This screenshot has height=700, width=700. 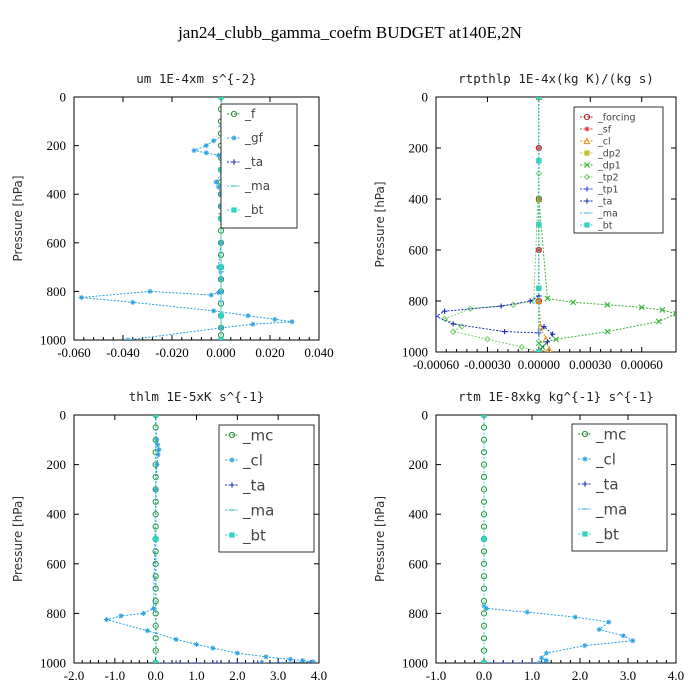 I want to click on legend: _forcing_sf_cl_dp2_dp1_tp2_tp1_ta_ma_bt, so click(x=618, y=170).